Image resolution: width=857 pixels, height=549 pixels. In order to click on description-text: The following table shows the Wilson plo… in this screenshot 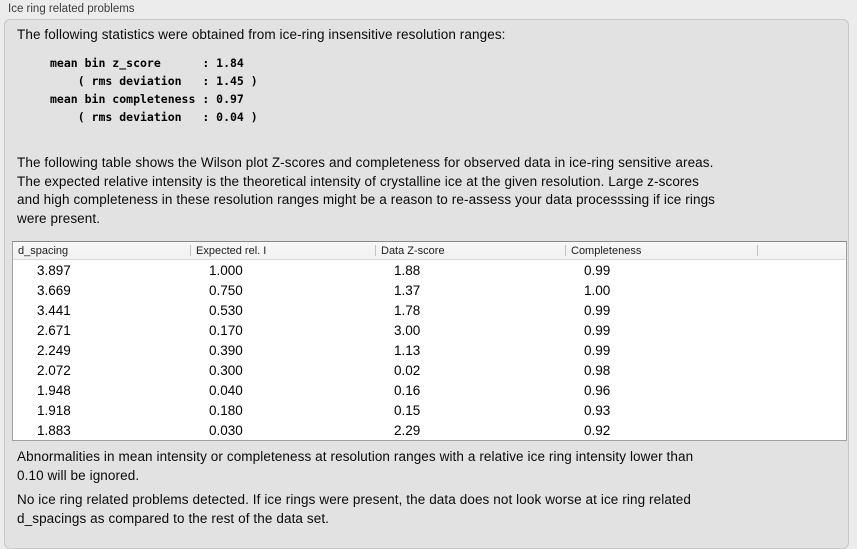, I will do `click(366, 190)`.